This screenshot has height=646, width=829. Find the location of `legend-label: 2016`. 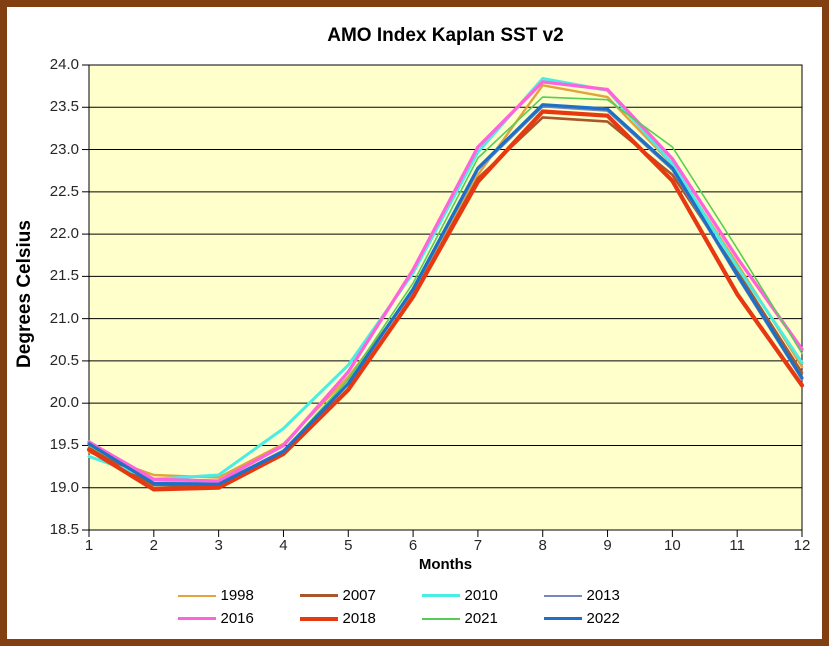

legend-label: 2016 is located at coordinates (237, 618).